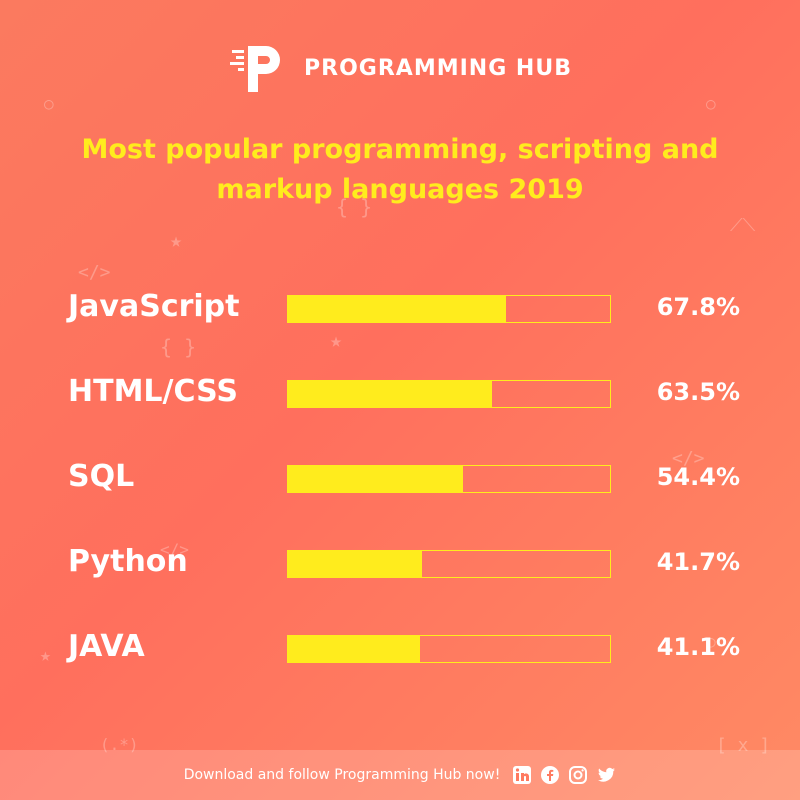 This screenshot has width=800, height=800. I want to click on footer-bar: Download and follow Programming Hub now!, so click(400, 775).